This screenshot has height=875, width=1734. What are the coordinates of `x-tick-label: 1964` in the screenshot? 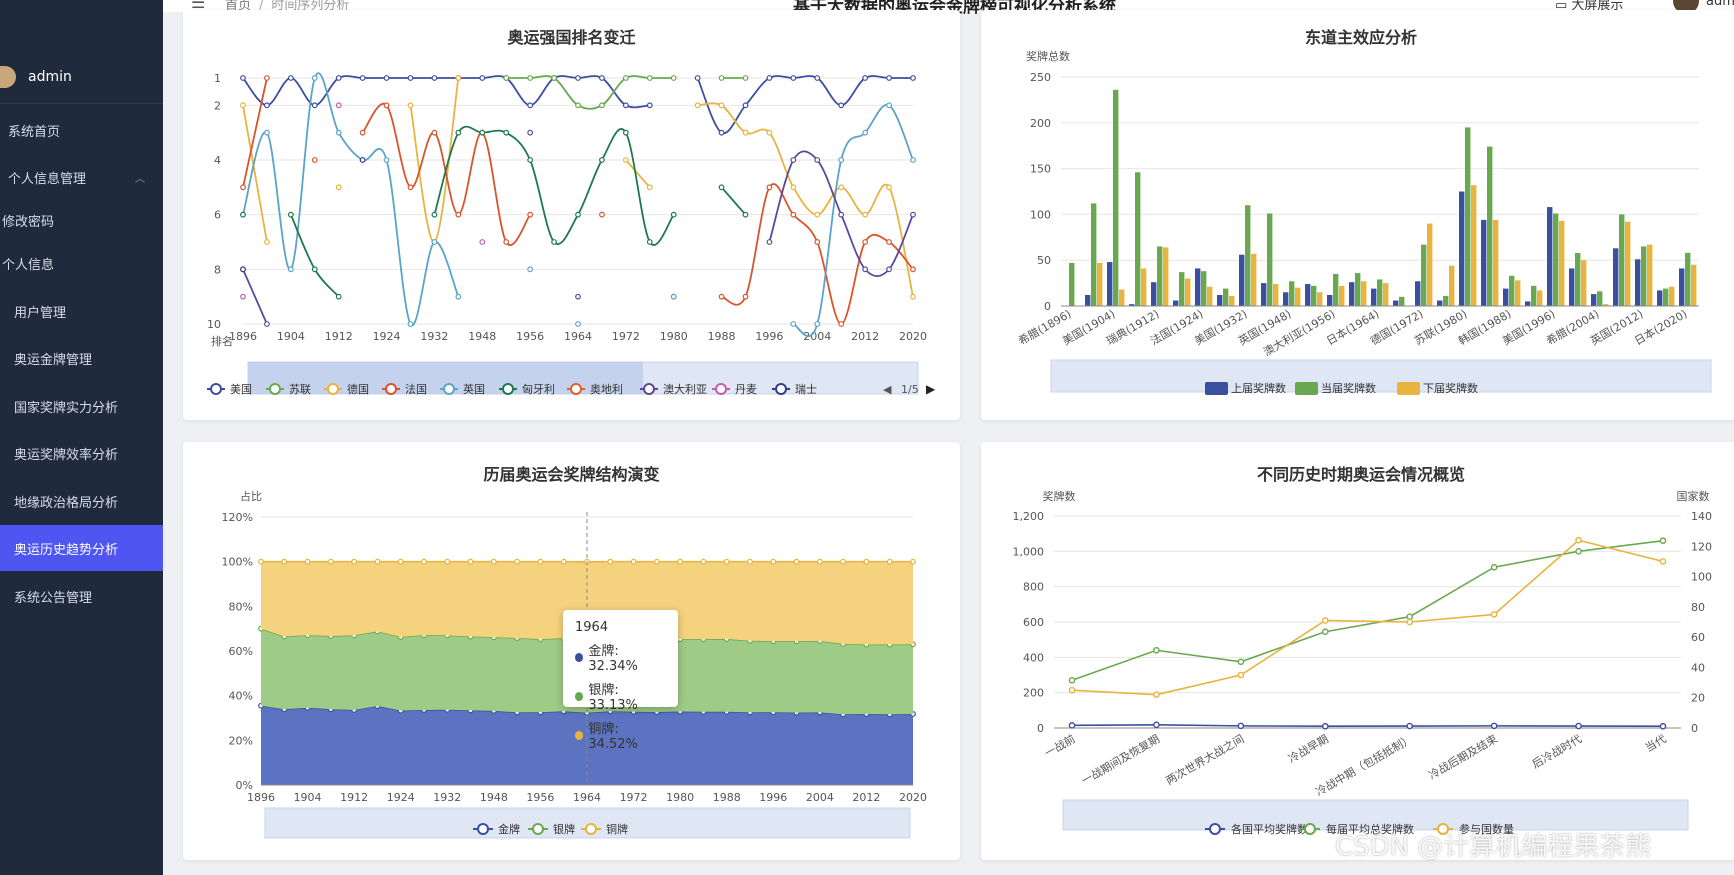 It's located at (578, 336).